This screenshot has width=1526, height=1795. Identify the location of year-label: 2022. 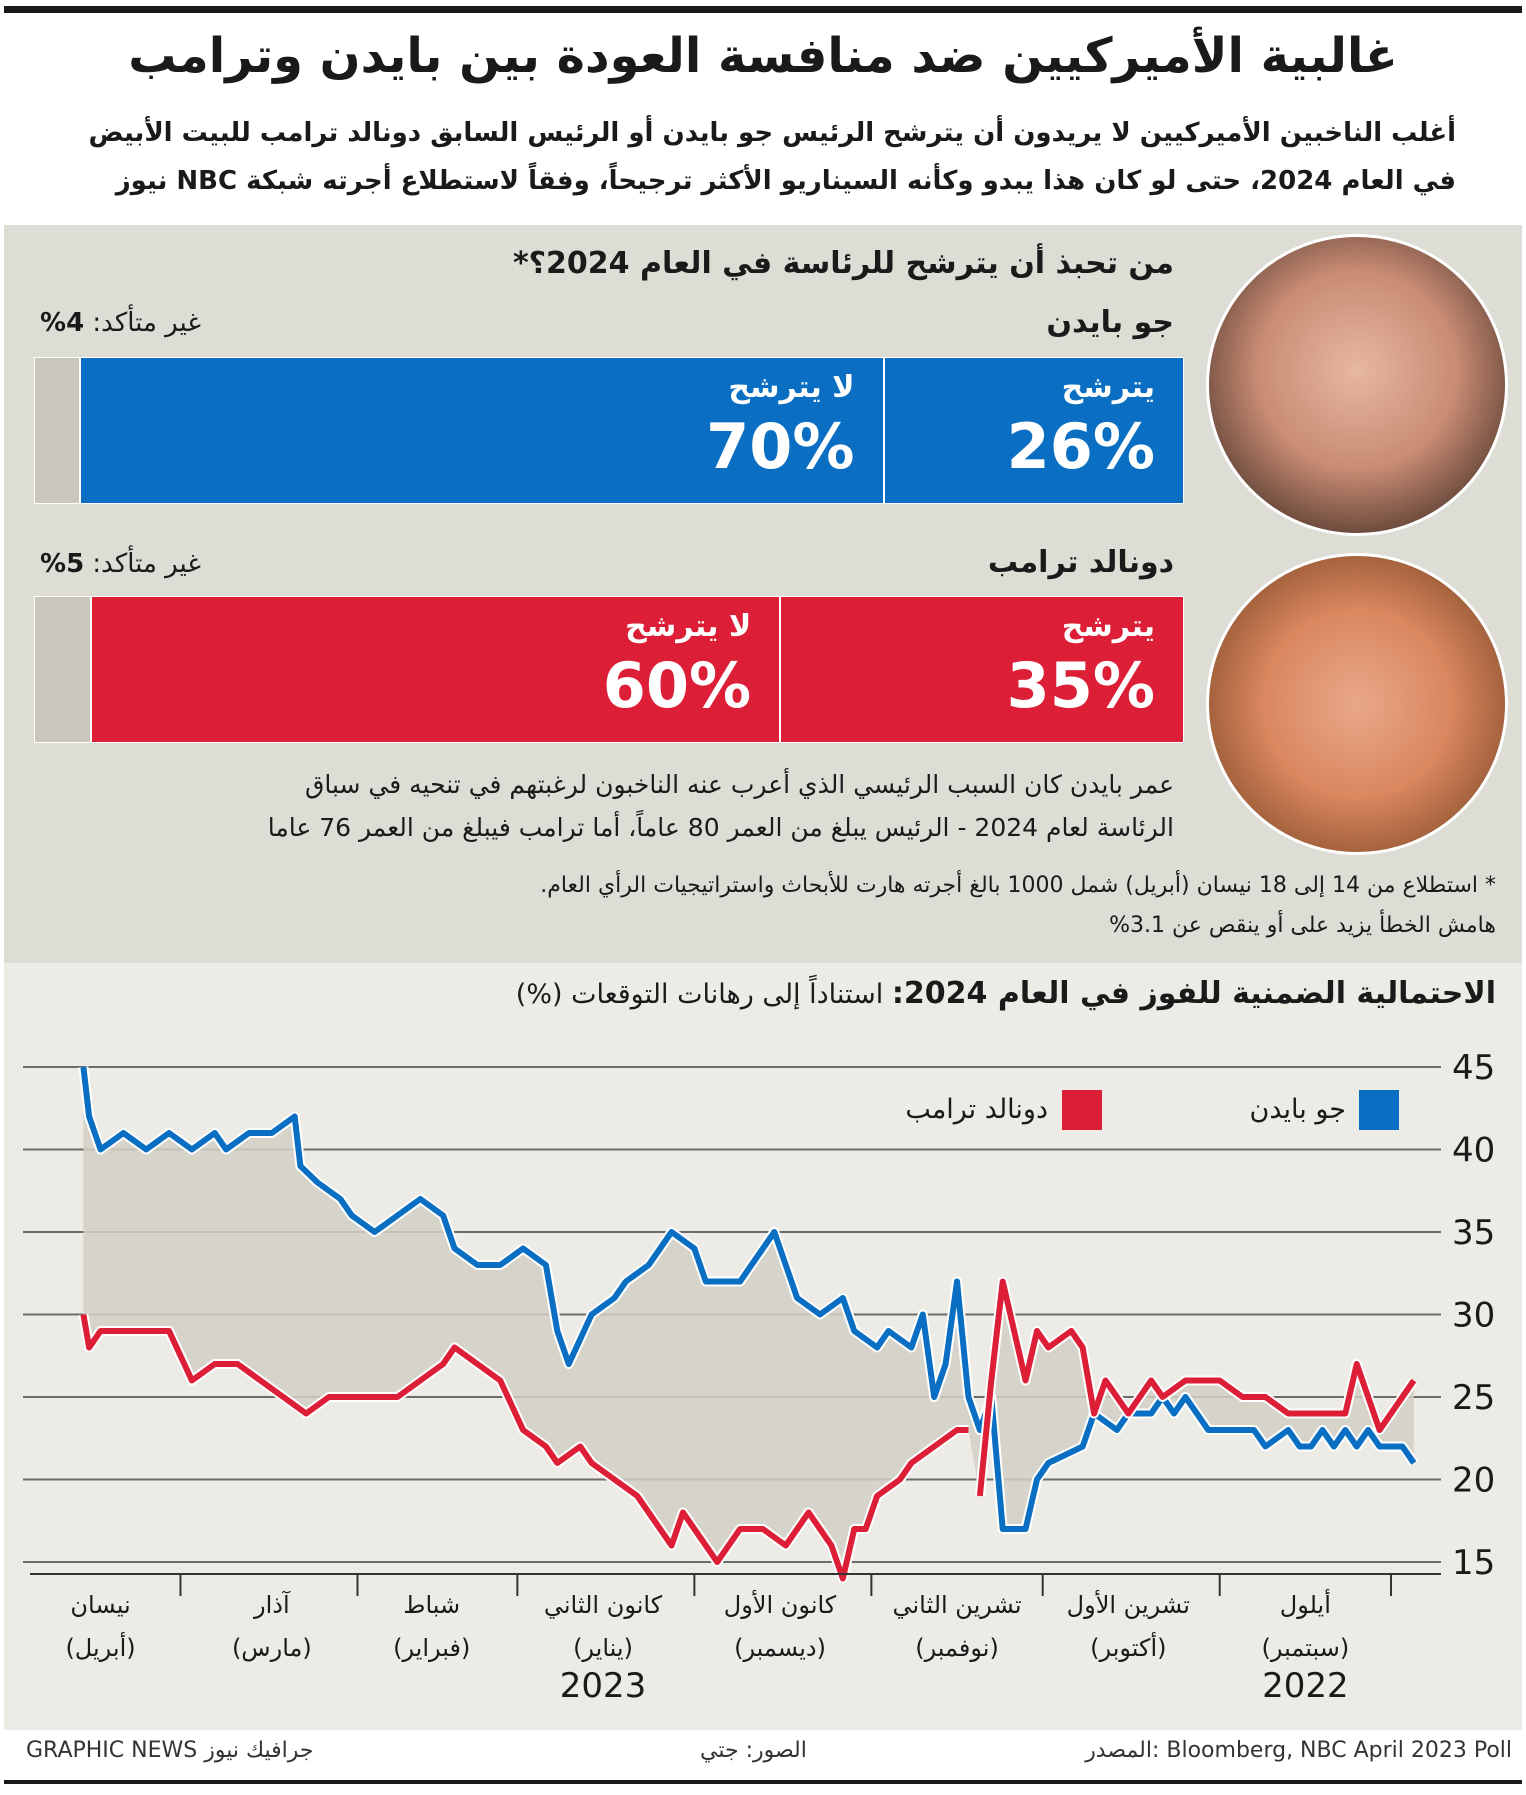
(1305, 1686).